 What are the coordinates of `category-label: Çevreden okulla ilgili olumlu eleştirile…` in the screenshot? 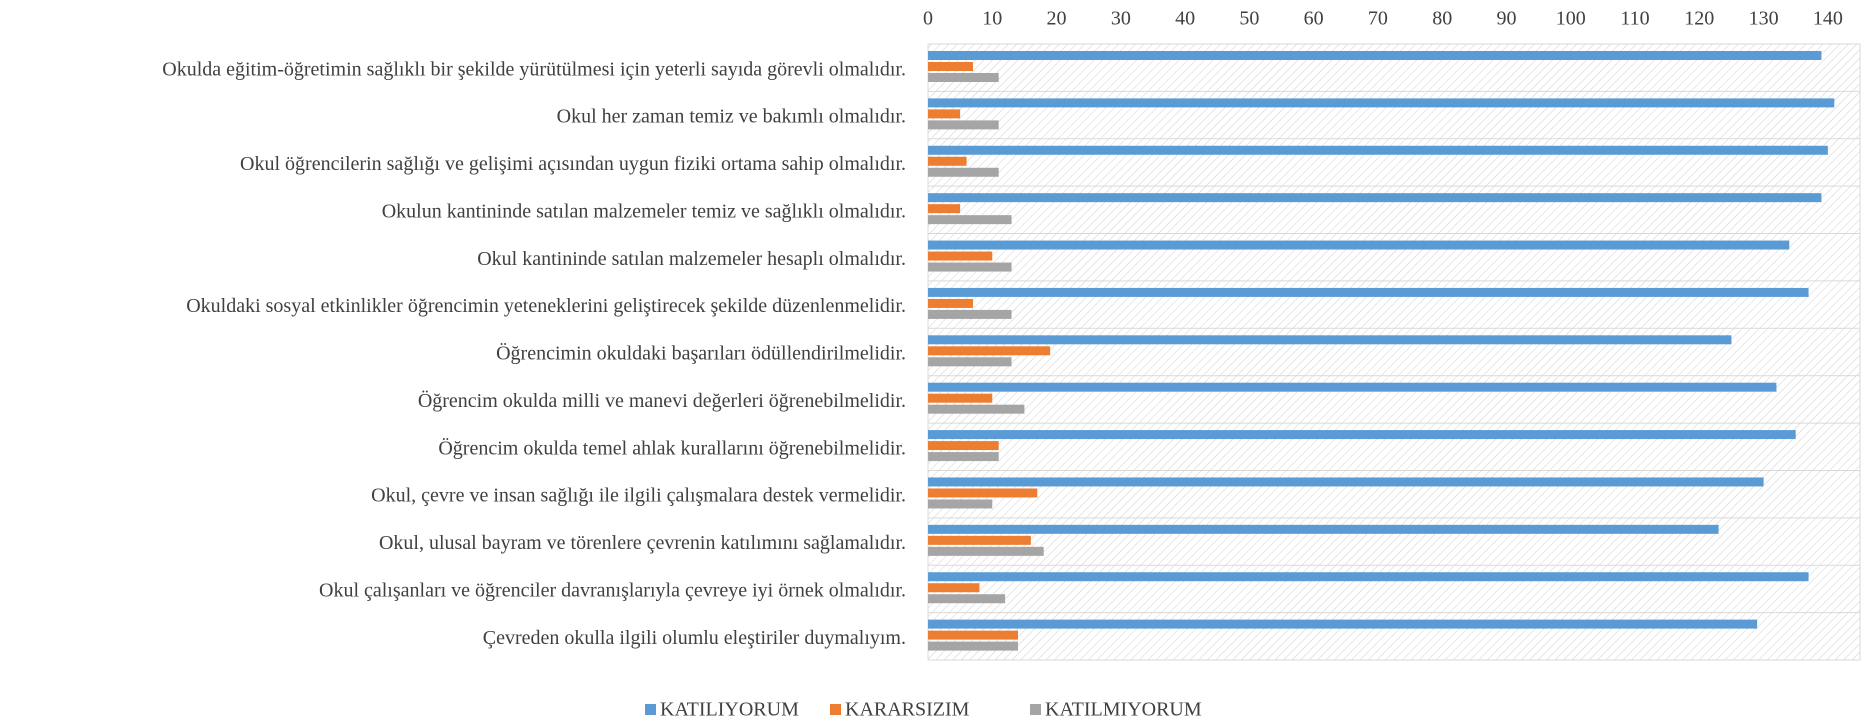 It's located at (694, 638).